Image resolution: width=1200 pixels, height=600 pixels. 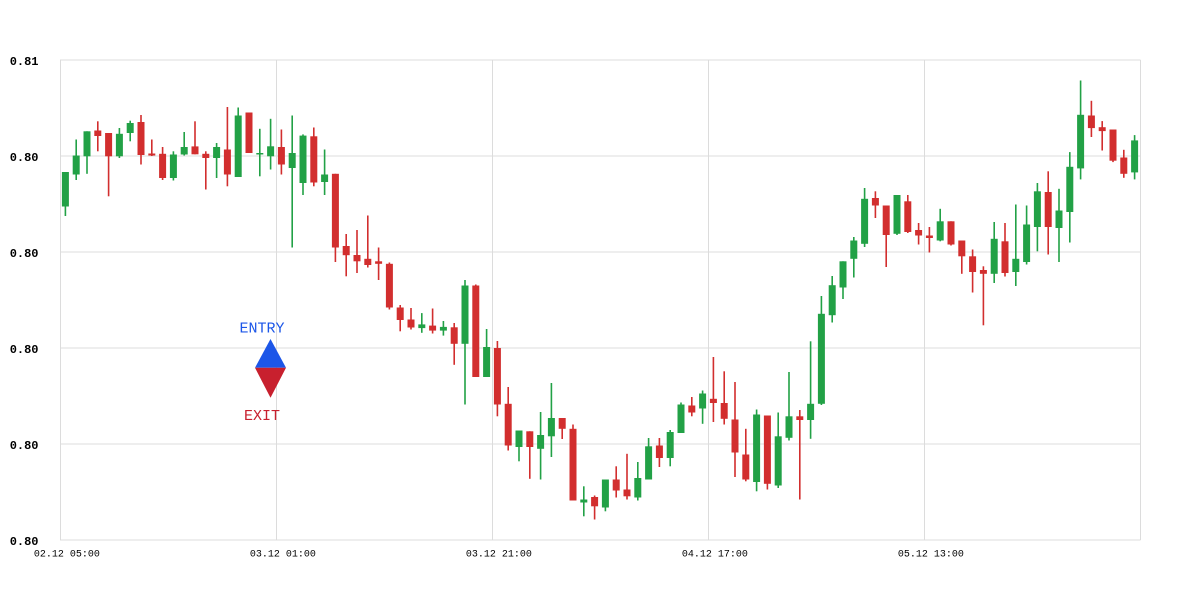 I want to click on svg-text: 03.12 21:00, so click(x=499, y=555).